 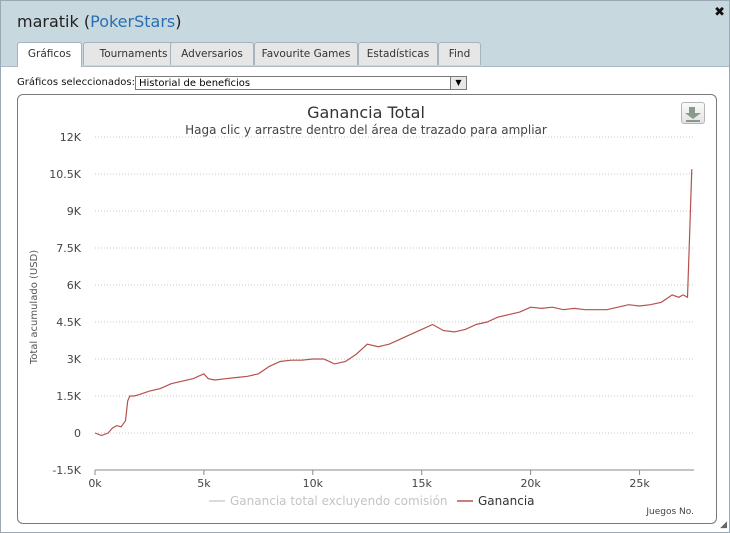 I want to click on y-tick-label: 6K, so click(x=74, y=285).